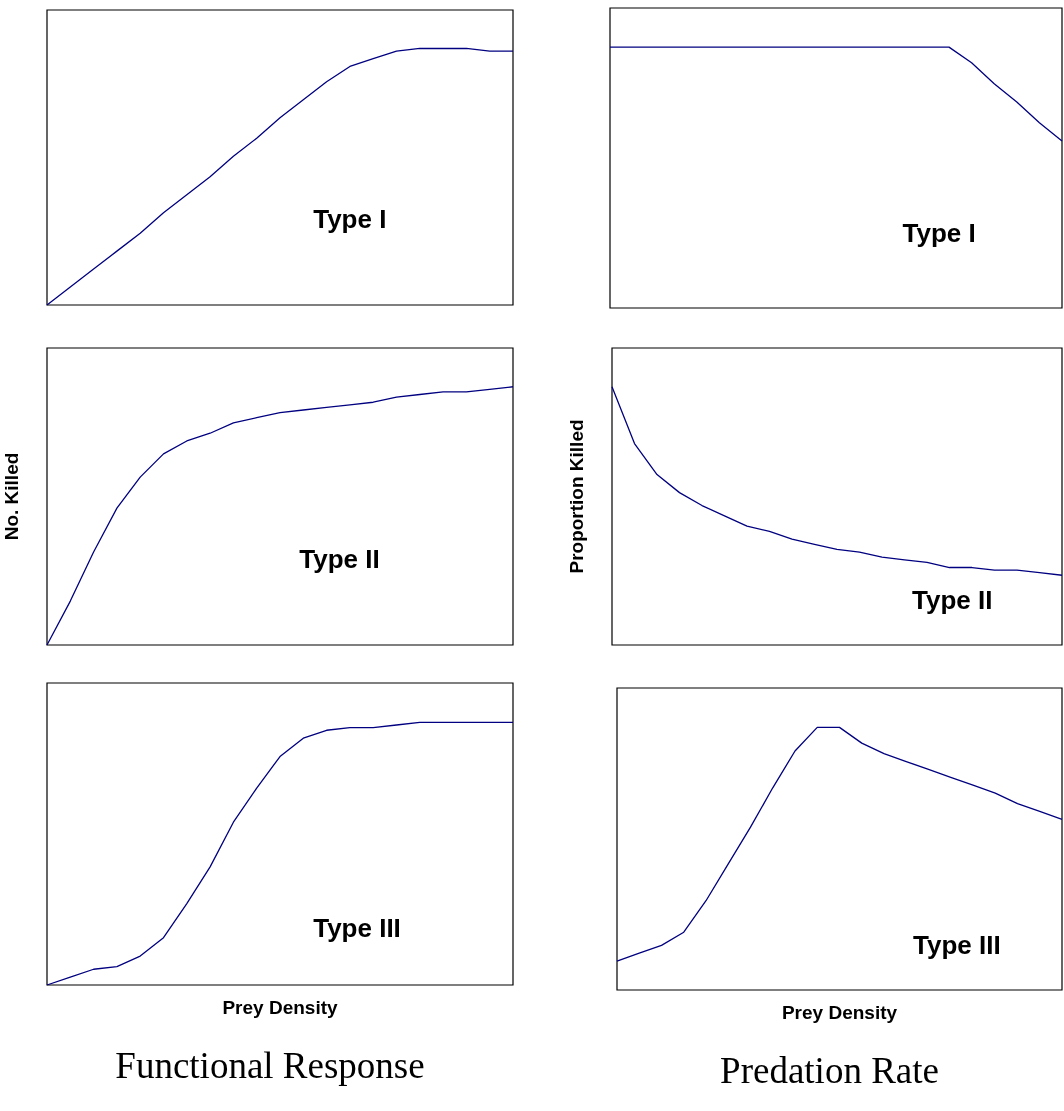 This screenshot has height=1111, width=1064. I want to click on text: Predation Rate, so click(829, 1070).